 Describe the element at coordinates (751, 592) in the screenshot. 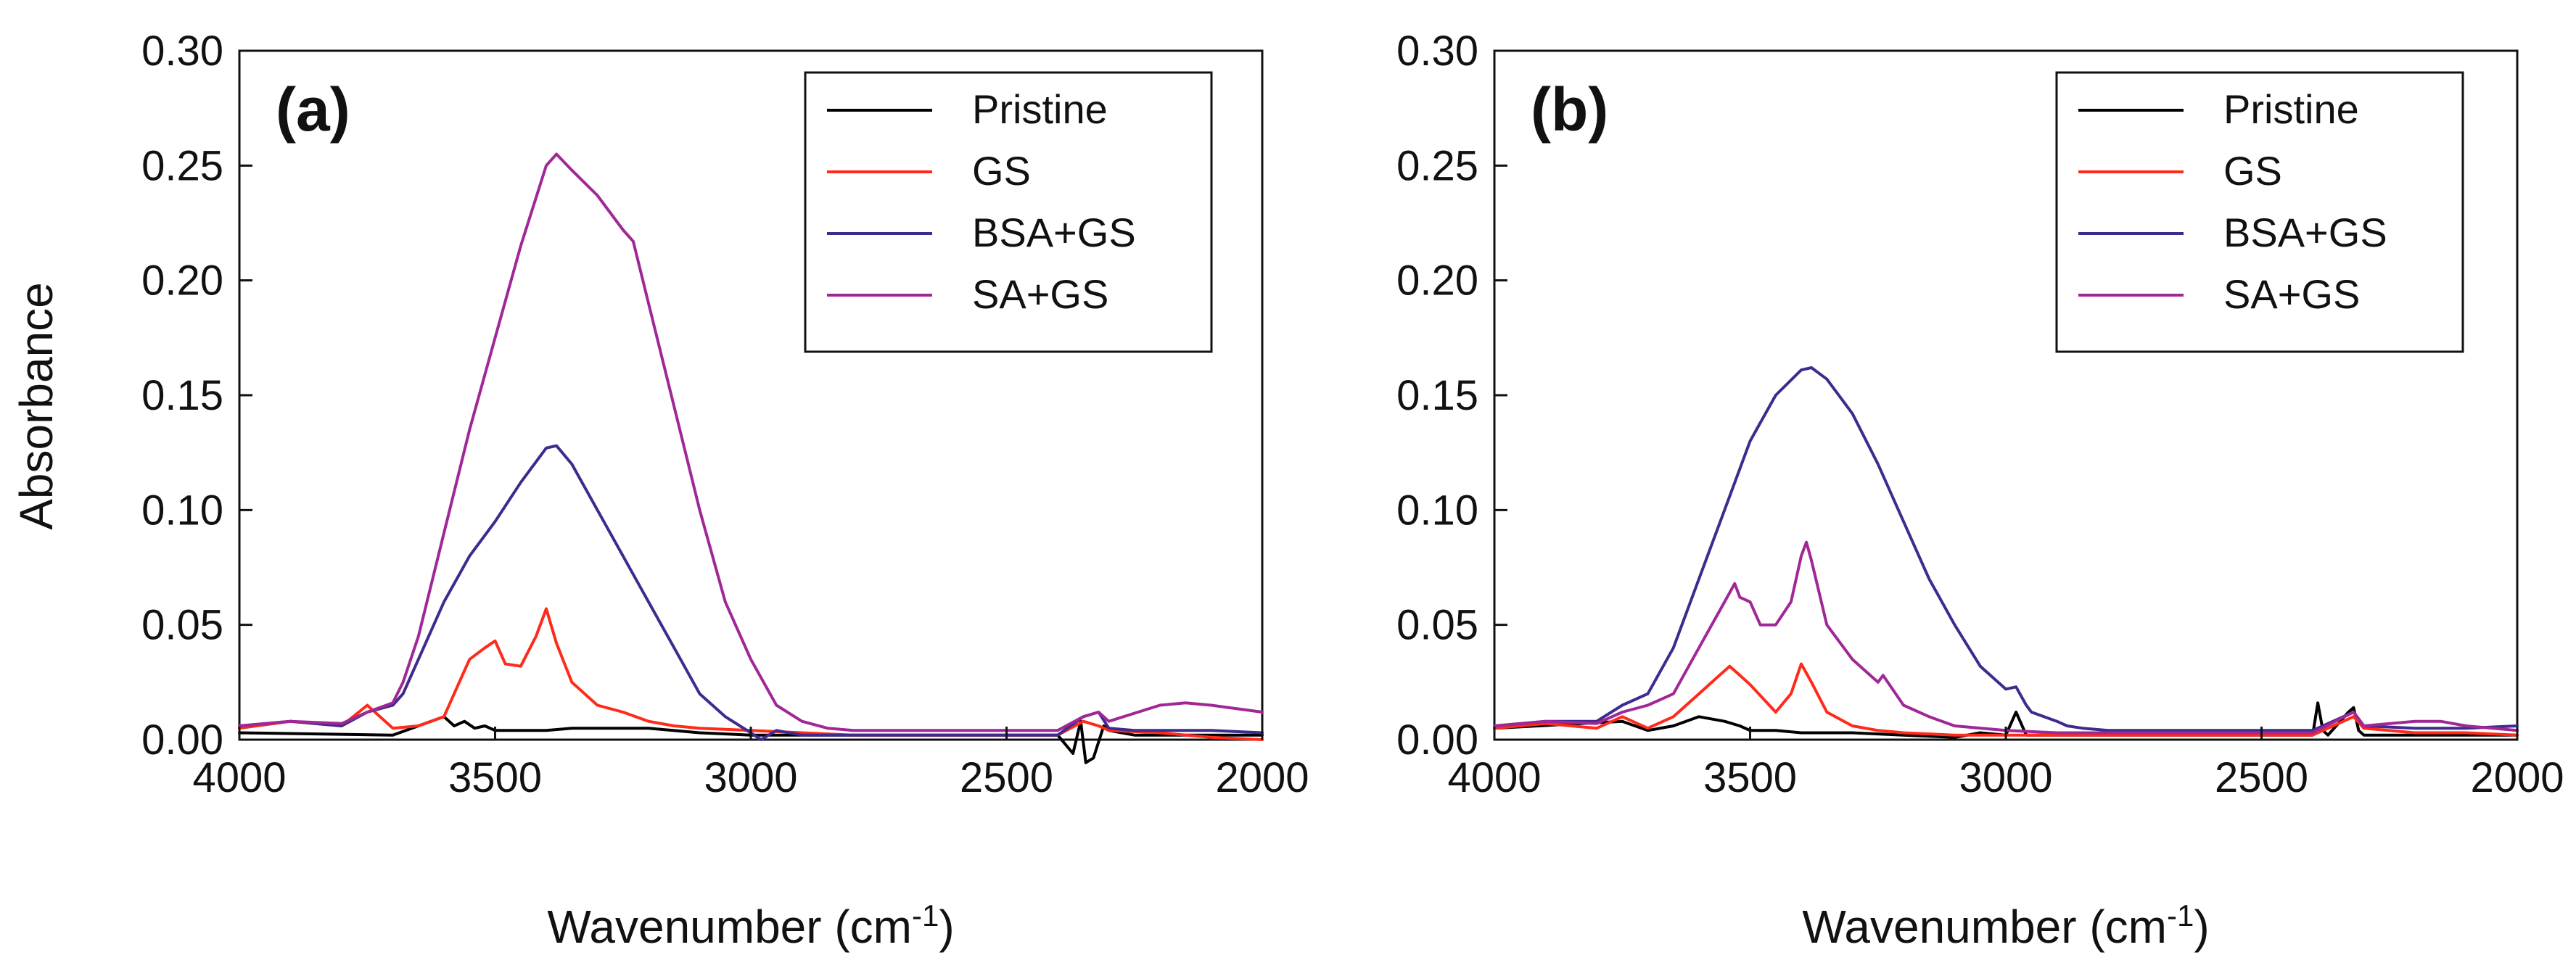

I see `series-bsa-gs` at that location.